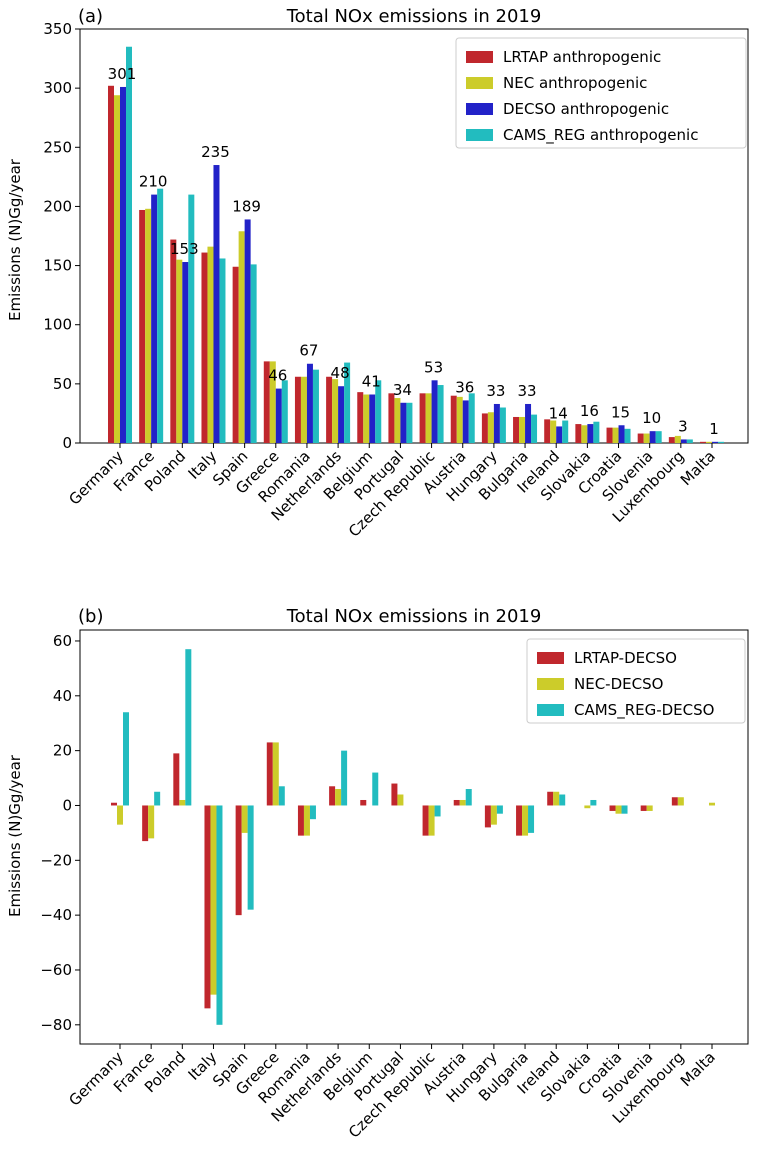 This screenshot has height=1164, width=765. What do you see at coordinates (714, 429) in the screenshot?
I see `data-label: 1` at bounding box center [714, 429].